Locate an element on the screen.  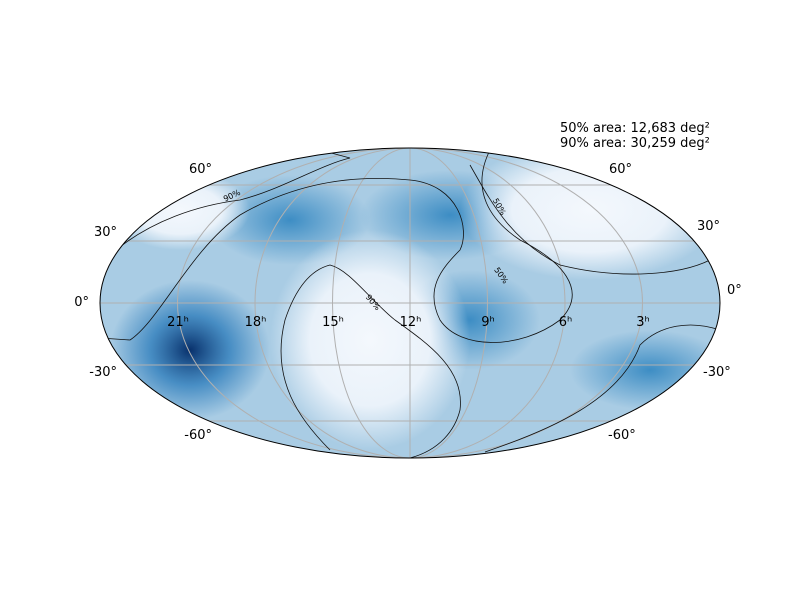
ra-label: 15ʰ is located at coordinates (333, 322).